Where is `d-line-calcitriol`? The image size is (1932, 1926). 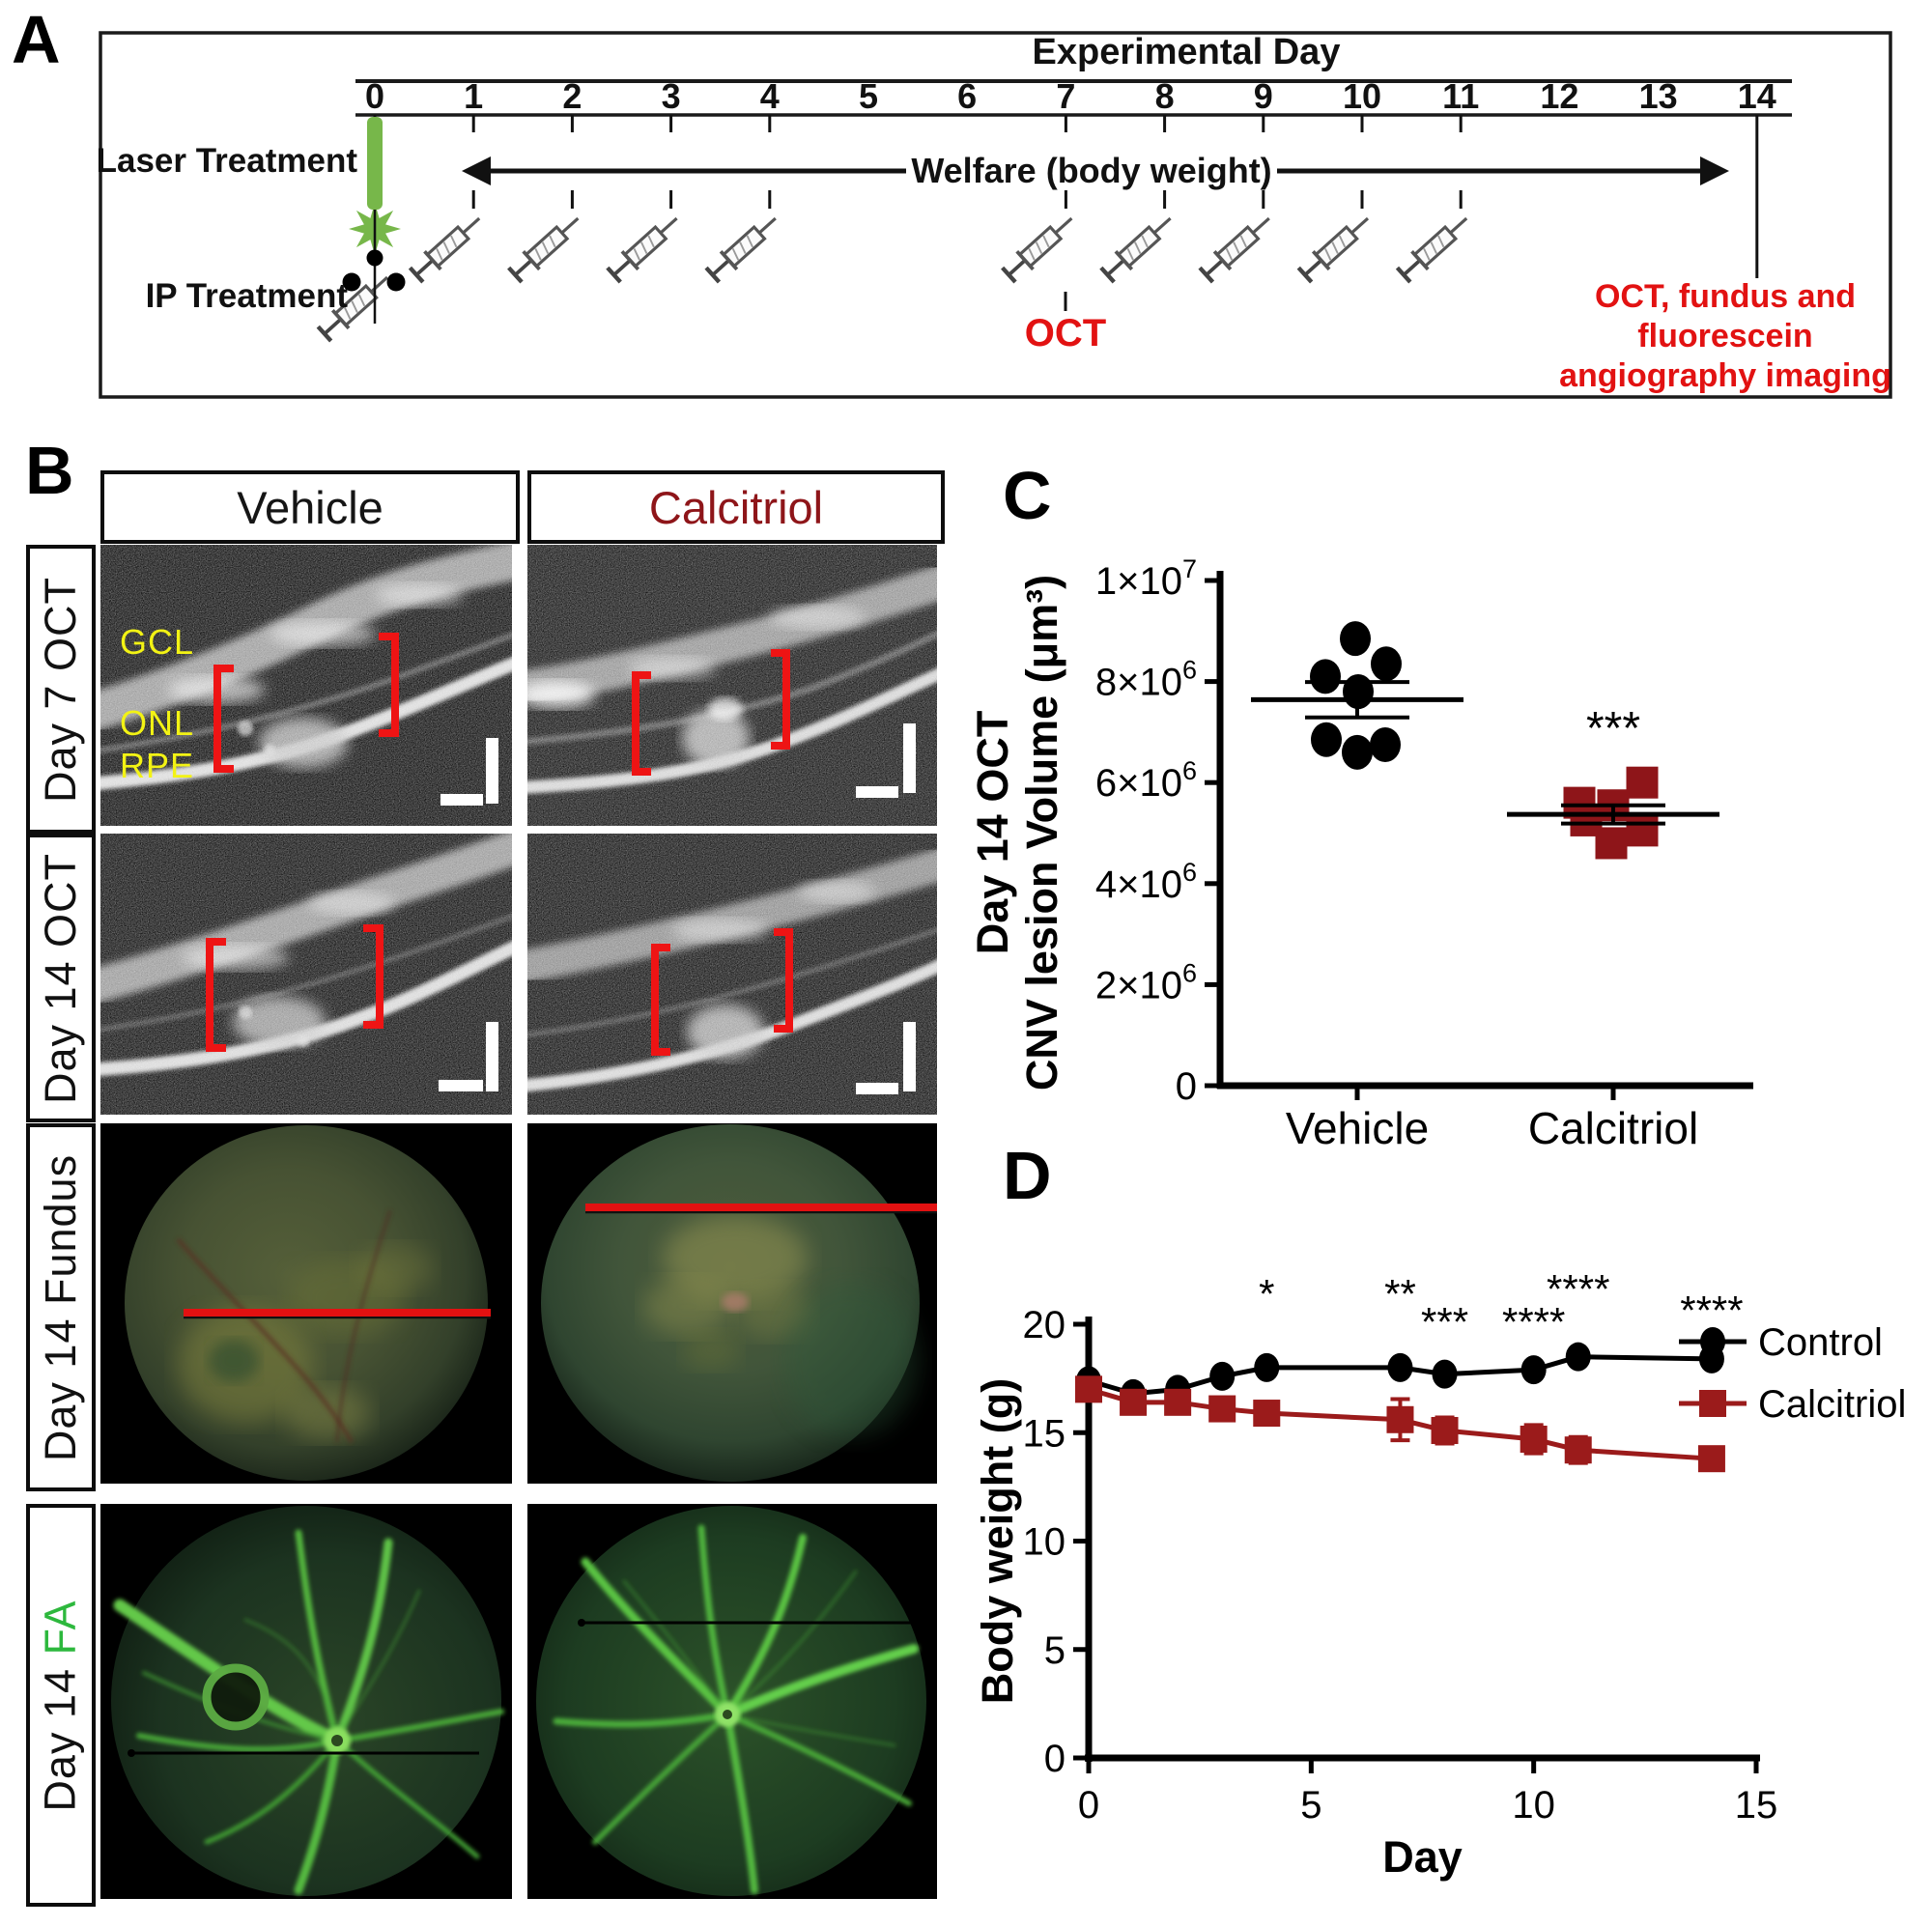 d-line-calcitriol is located at coordinates (1400, 1424).